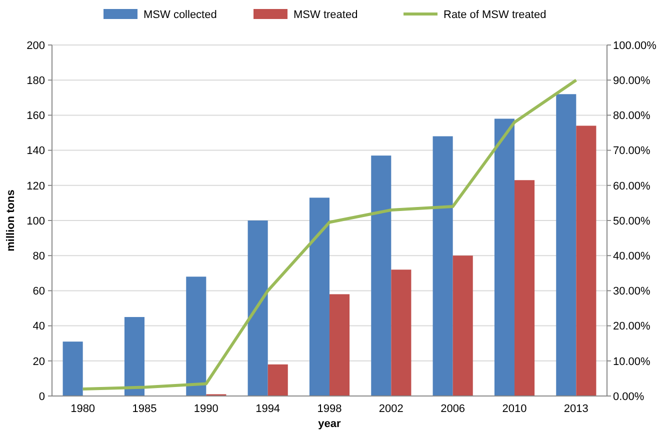  I want to click on y-tick-label: 40, so click(38, 326).